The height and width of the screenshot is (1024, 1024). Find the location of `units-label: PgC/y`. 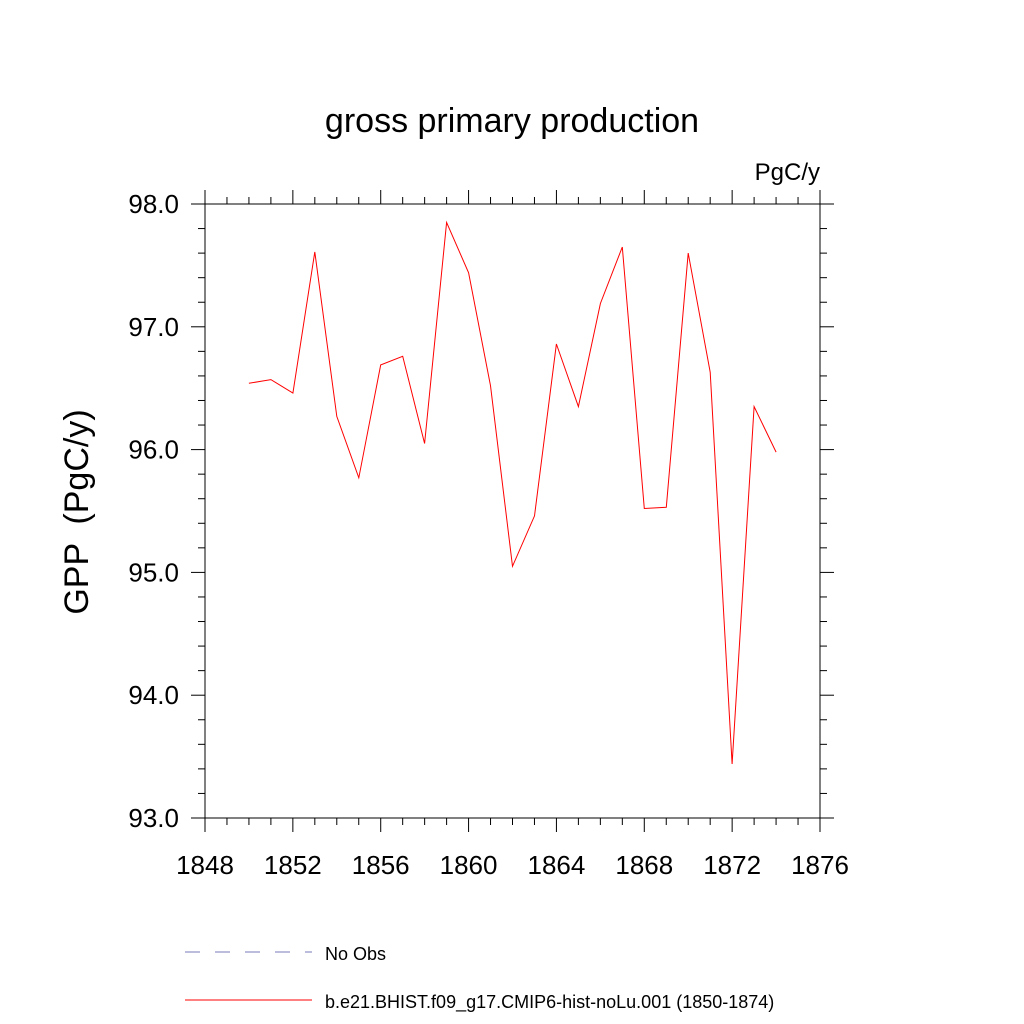

units-label: PgC/y is located at coordinates (787, 172).